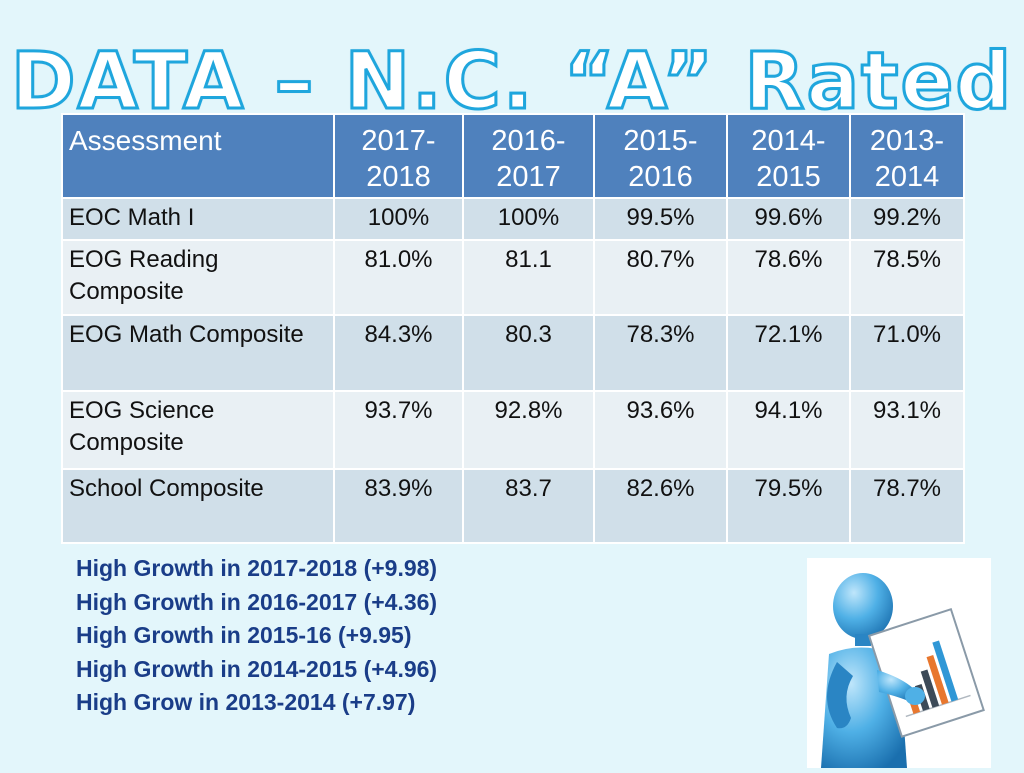 The height and width of the screenshot is (773, 1024). I want to click on growth-item: High Growth in 2017-2018 (+9.98), so click(257, 568).